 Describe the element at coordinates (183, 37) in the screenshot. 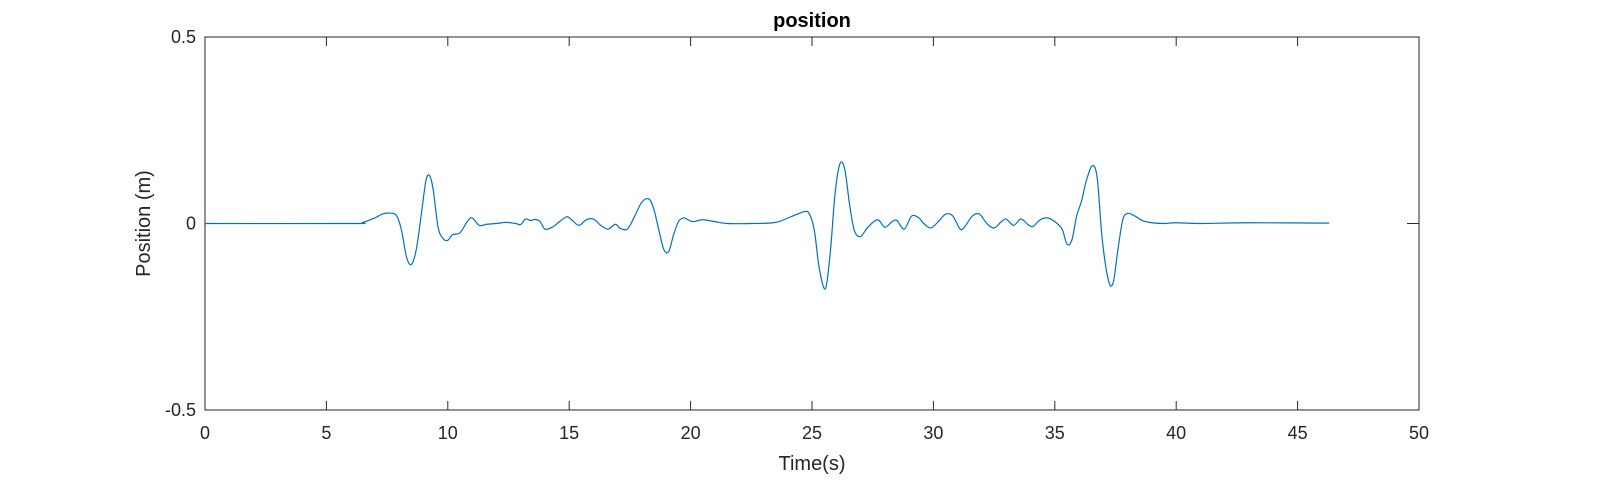

I see `y-tick-label: 0.5` at that location.